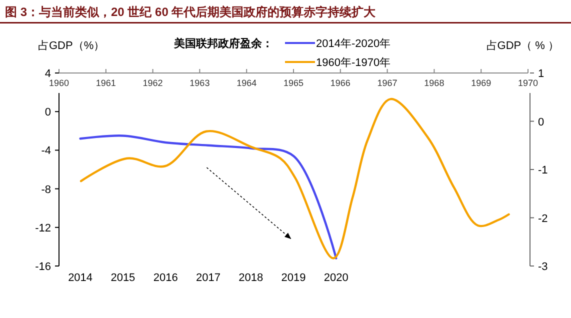  What do you see at coordinates (543, 267) in the screenshot?
I see `y2-tick-label: -3` at bounding box center [543, 267].